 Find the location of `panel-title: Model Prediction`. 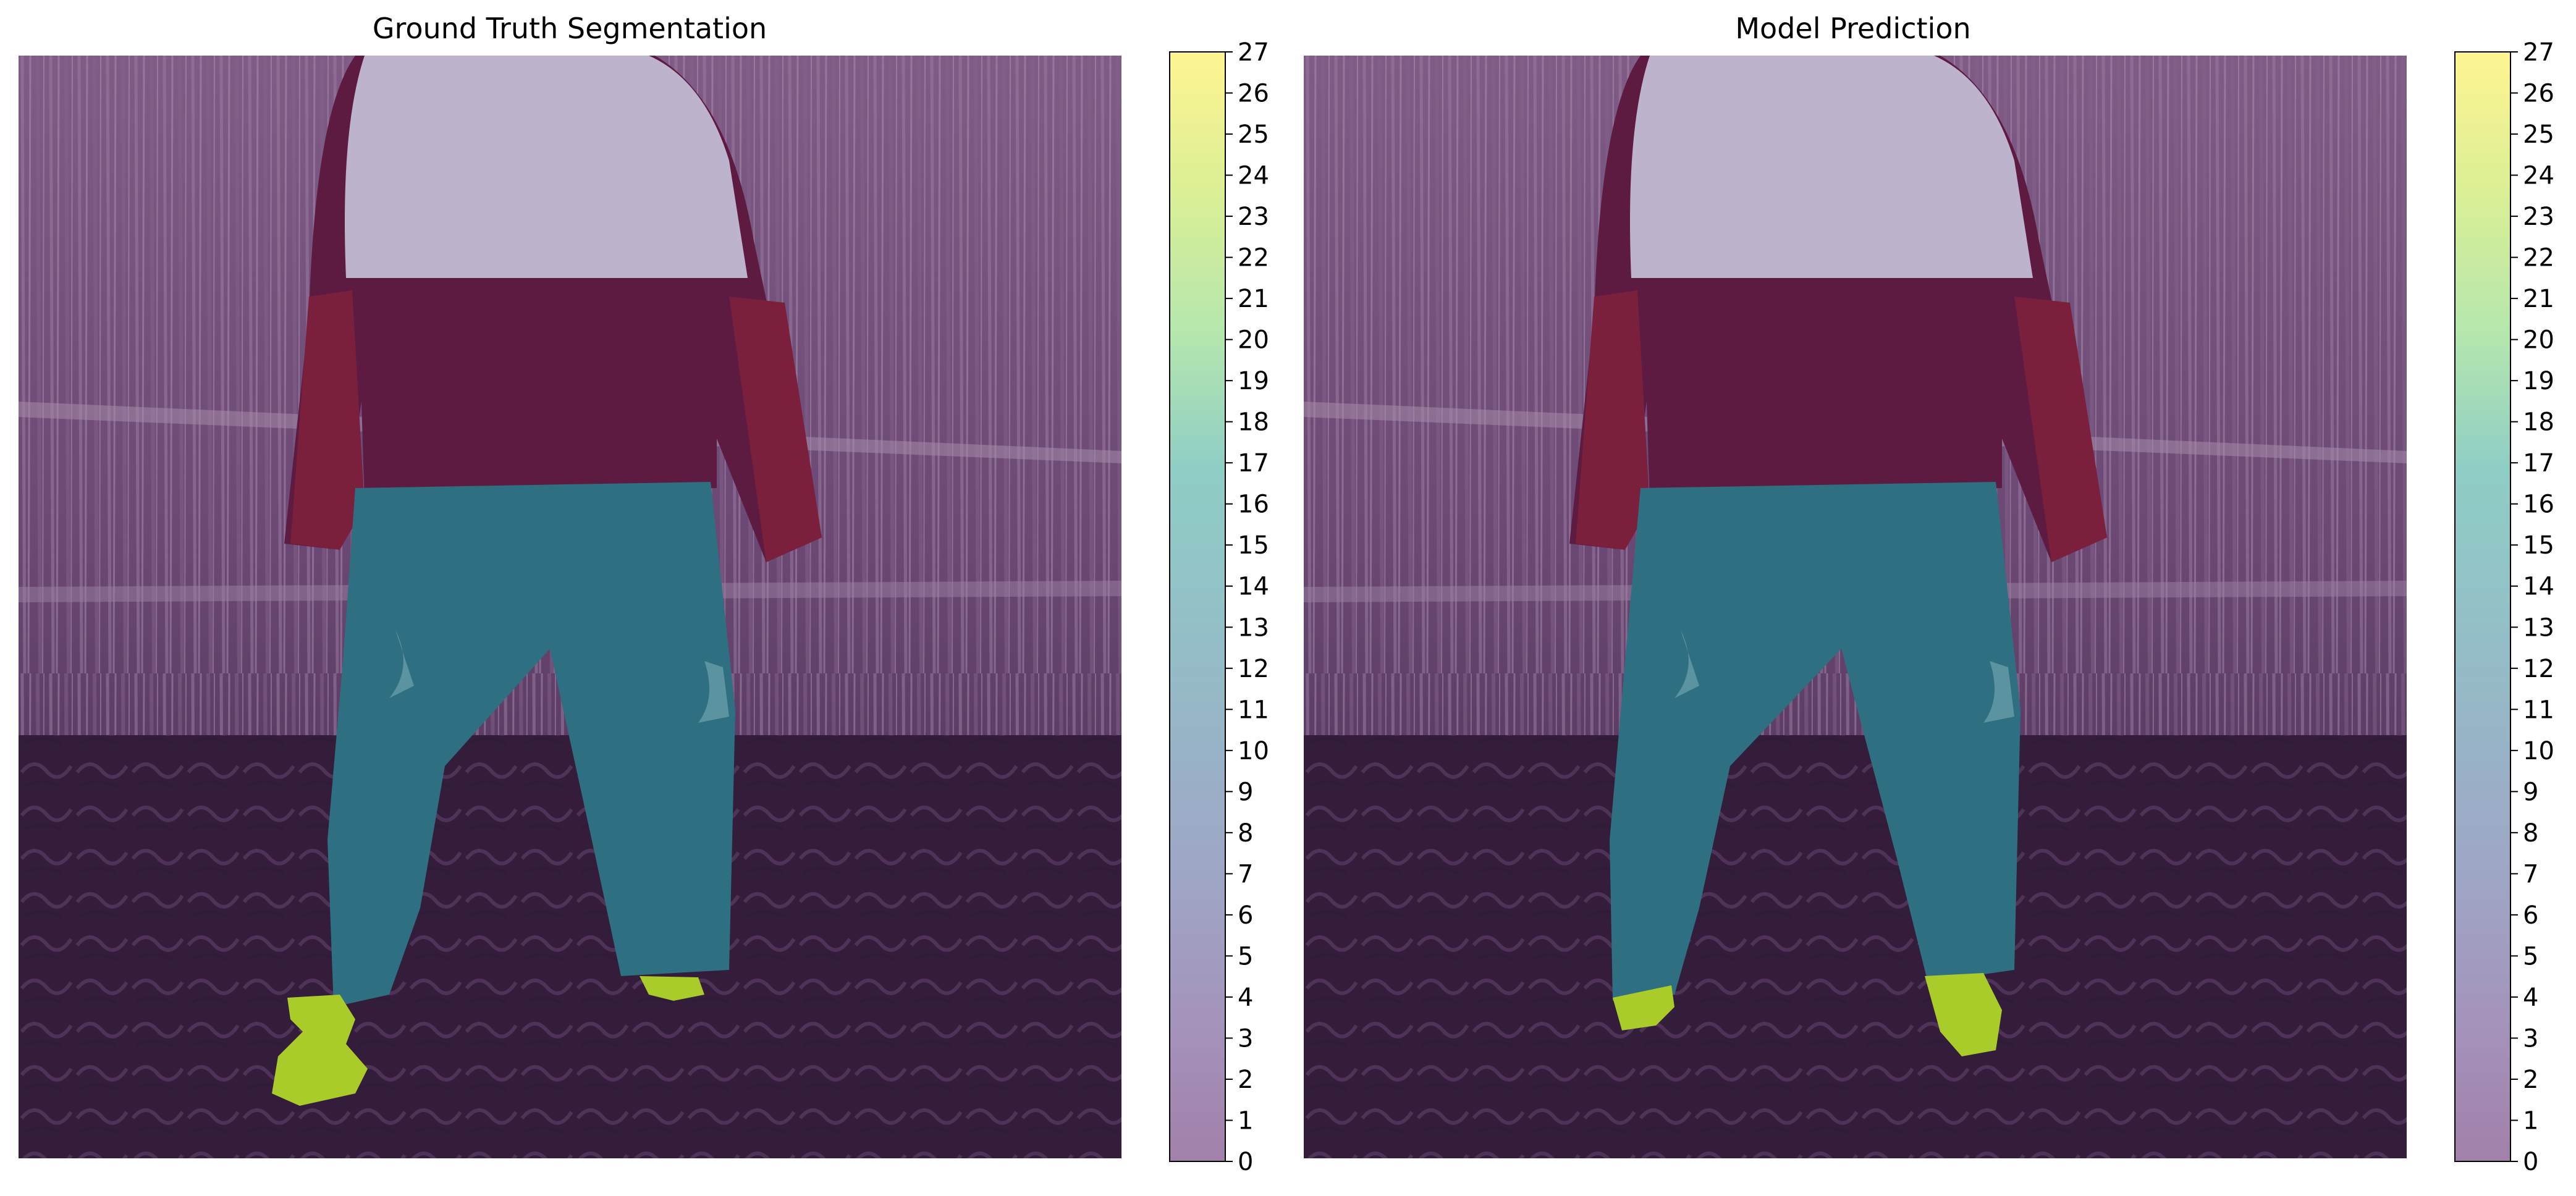

panel-title: Model Prediction is located at coordinates (1852, 28).